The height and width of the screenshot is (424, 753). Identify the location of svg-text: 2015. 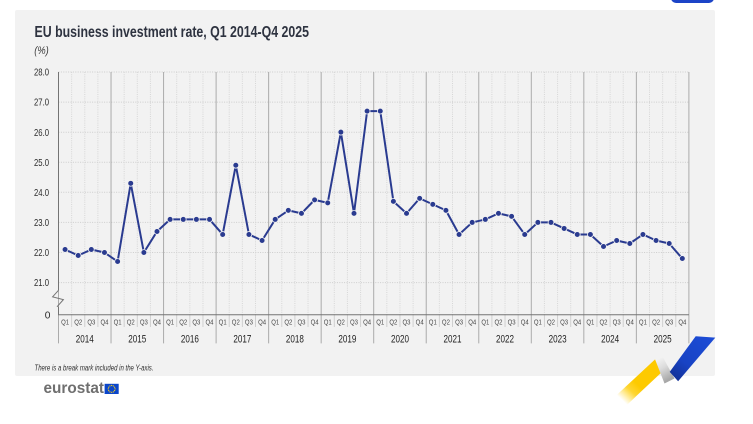
(137, 340).